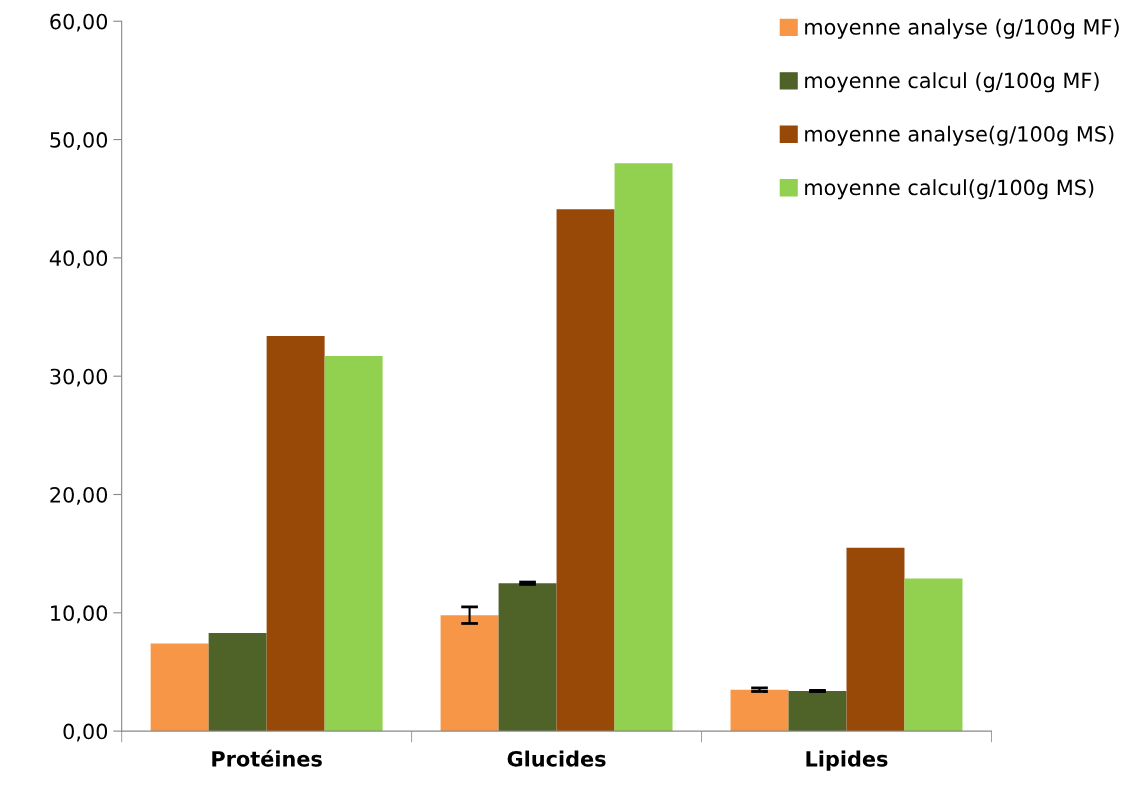 The height and width of the screenshot is (787, 1137). Describe the element at coordinates (847, 760) in the screenshot. I see `x-tick-label: Lipides` at that location.